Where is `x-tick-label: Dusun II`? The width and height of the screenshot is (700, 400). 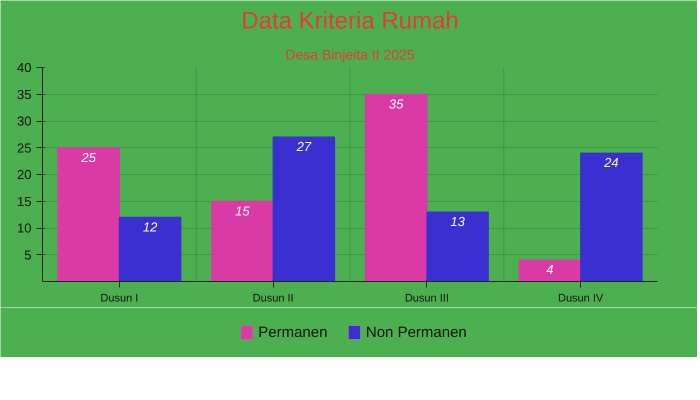 x-tick-label: Dusun II is located at coordinates (273, 298).